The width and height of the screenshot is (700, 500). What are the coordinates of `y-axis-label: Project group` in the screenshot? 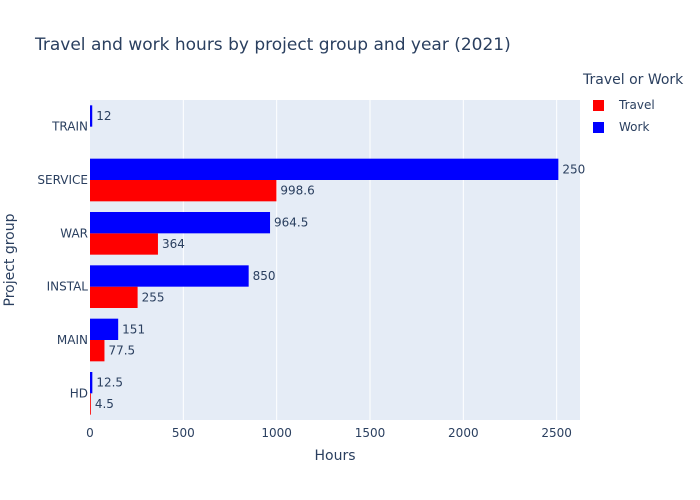 It's located at (10, 260).